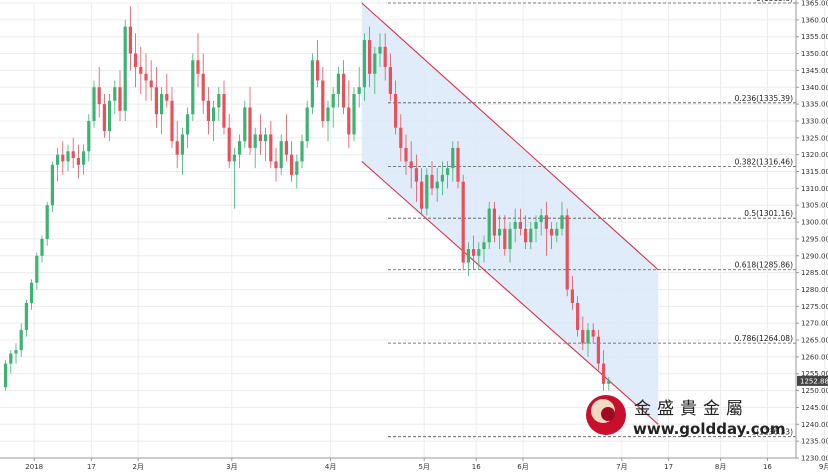  What do you see at coordinates (814, 37) in the screenshot?
I see `y-tick-label: 1355.00` at bounding box center [814, 37].